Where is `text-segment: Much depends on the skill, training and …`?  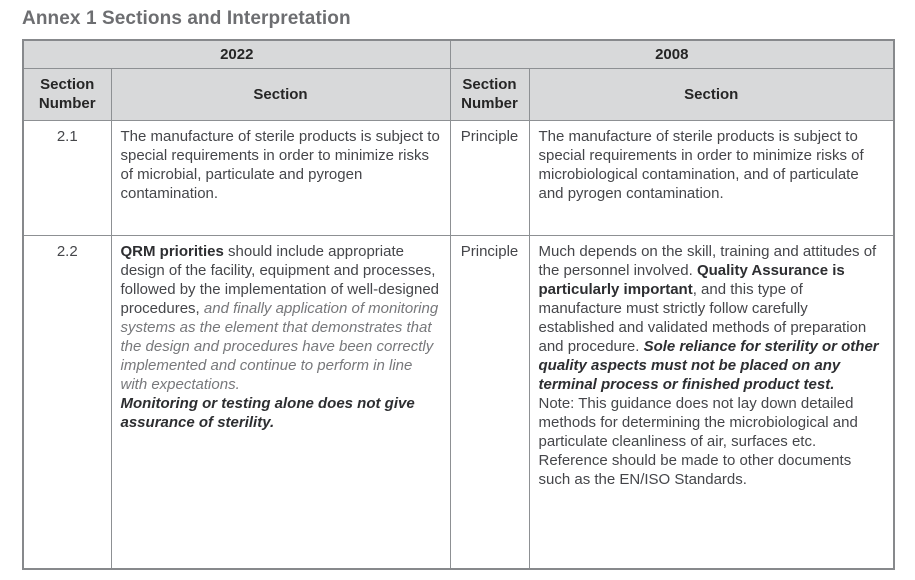 text-segment: Much depends on the skill, training and … is located at coordinates (707, 260).